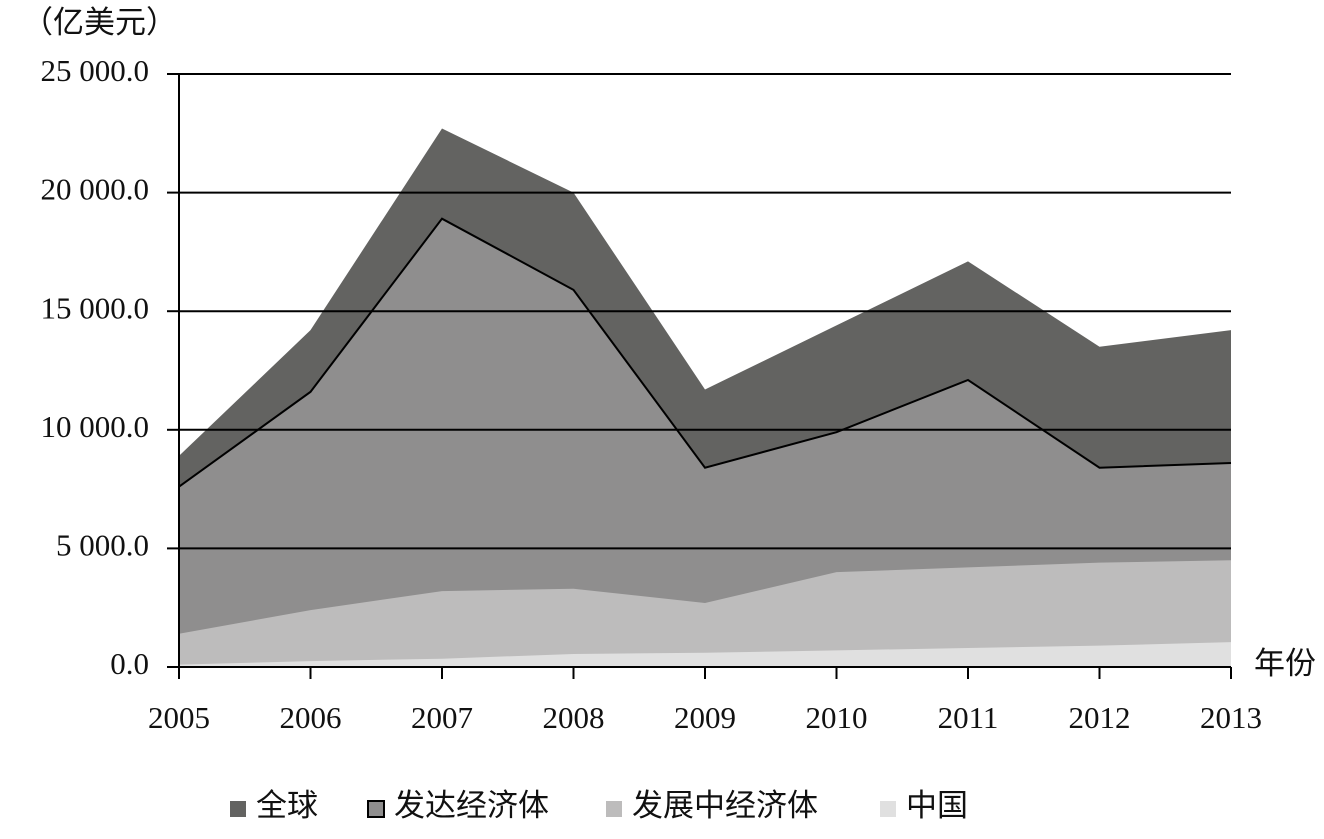 Image resolution: width=1324 pixels, height=839 pixels. Describe the element at coordinates (95, 426) in the screenshot. I see `y-tick-label: 10 000.0` at that location.